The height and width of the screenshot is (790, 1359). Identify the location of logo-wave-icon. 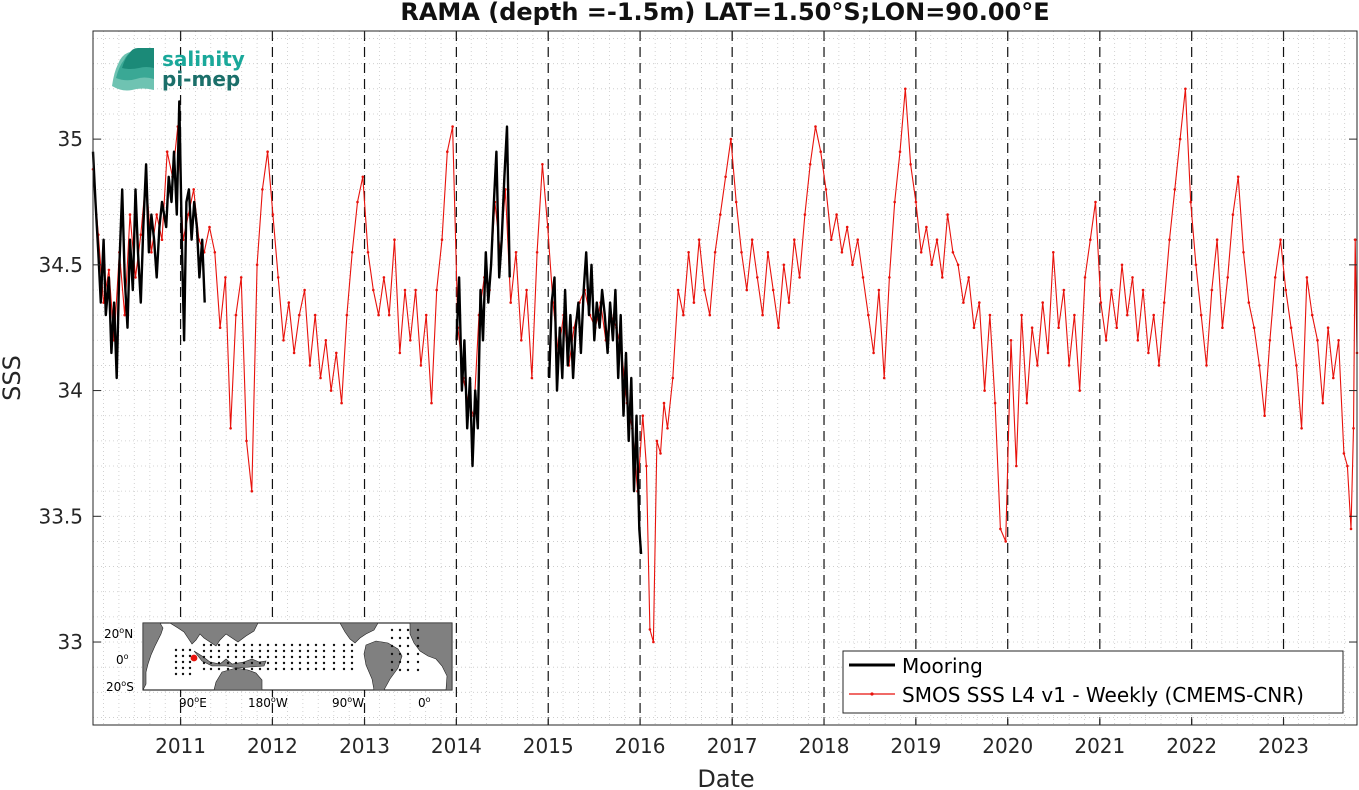
(133, 69).